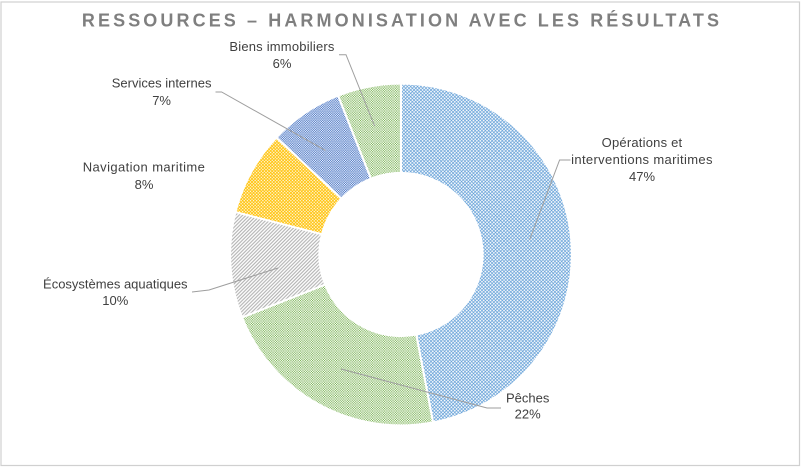  I want to click on svg-text: 22%, so click(528, 414).